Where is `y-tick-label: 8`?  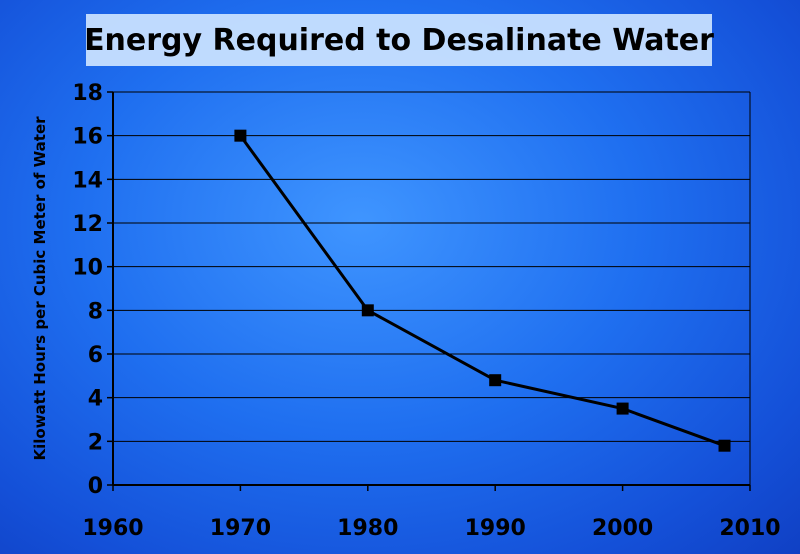
y-tick-label: 8 is located at coordinates (95, 311).